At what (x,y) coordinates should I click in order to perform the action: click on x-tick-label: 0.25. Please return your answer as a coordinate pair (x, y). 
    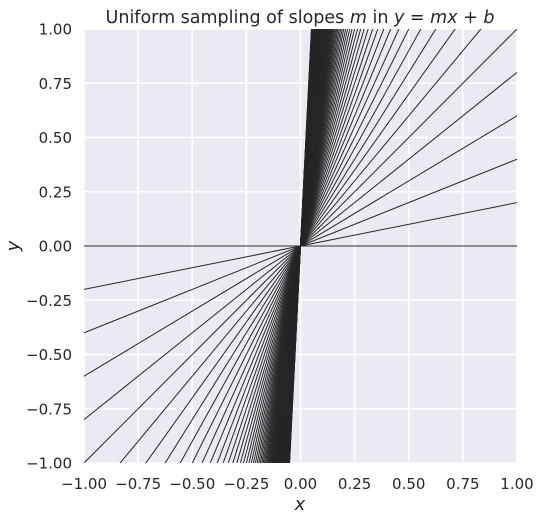
    Looking at the image, I should click on (354, 484).